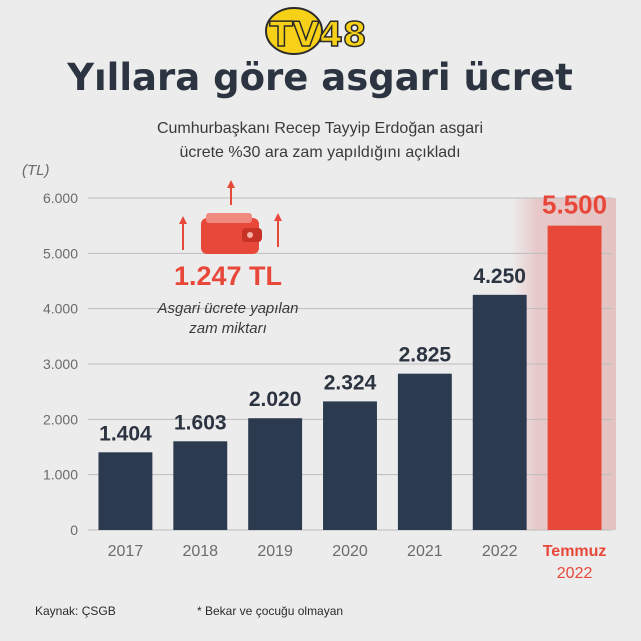  I want to click on x-tick-label: 2022, so click(500, 551).